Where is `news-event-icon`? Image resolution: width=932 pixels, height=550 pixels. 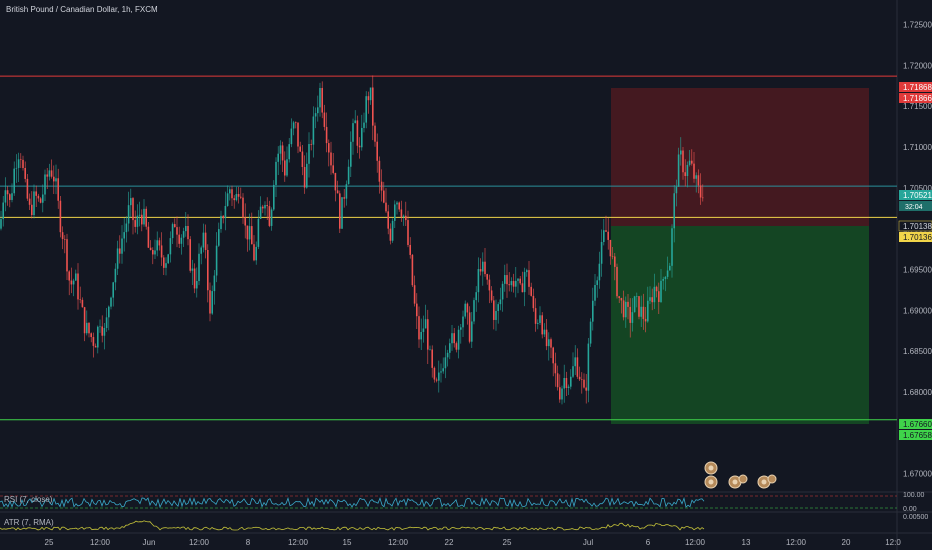 news-event-icon is located at coordinates (738, 481).